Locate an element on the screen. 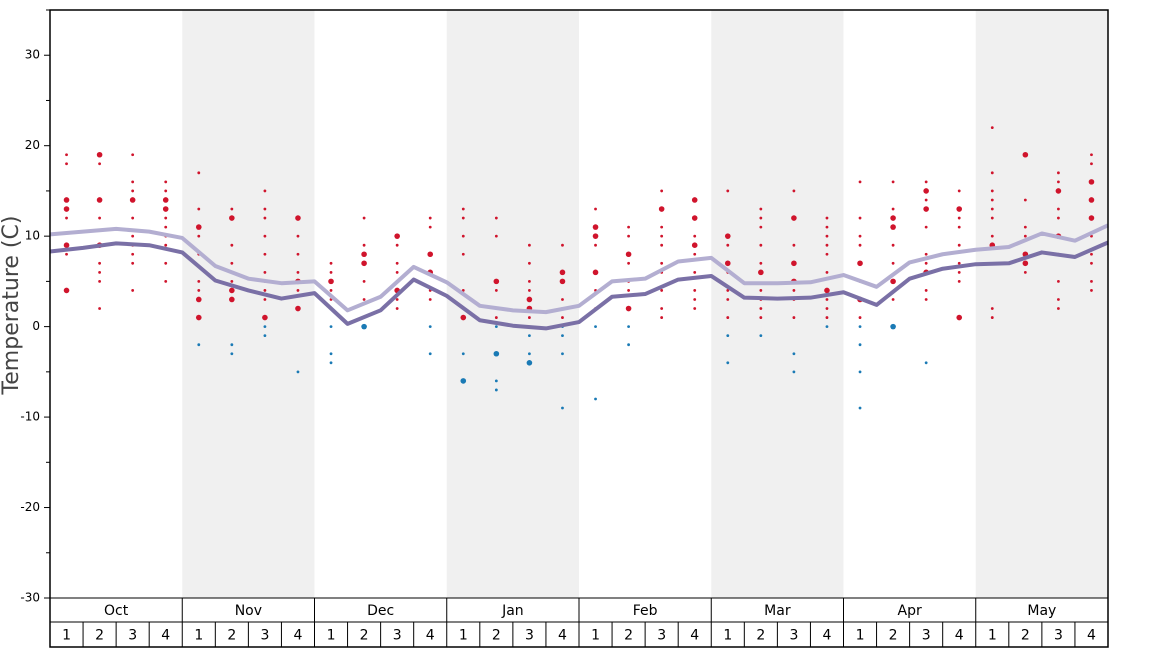 The image size is (1168, 648). temperature-line is located at coordinates (579, 269).